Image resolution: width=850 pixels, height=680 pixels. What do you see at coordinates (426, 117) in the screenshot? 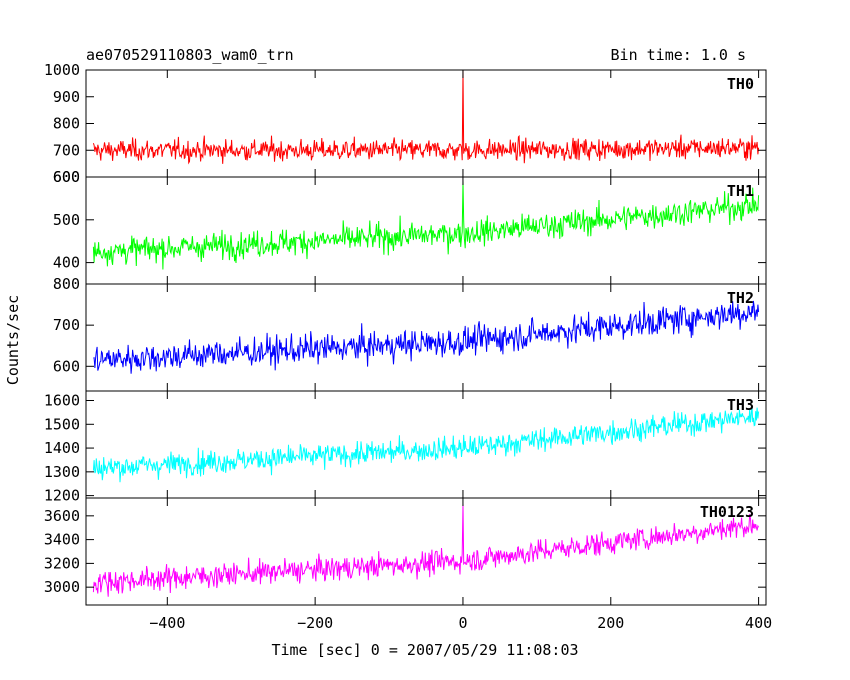
I see `series-line-th0` at bounding box center [426, 117].